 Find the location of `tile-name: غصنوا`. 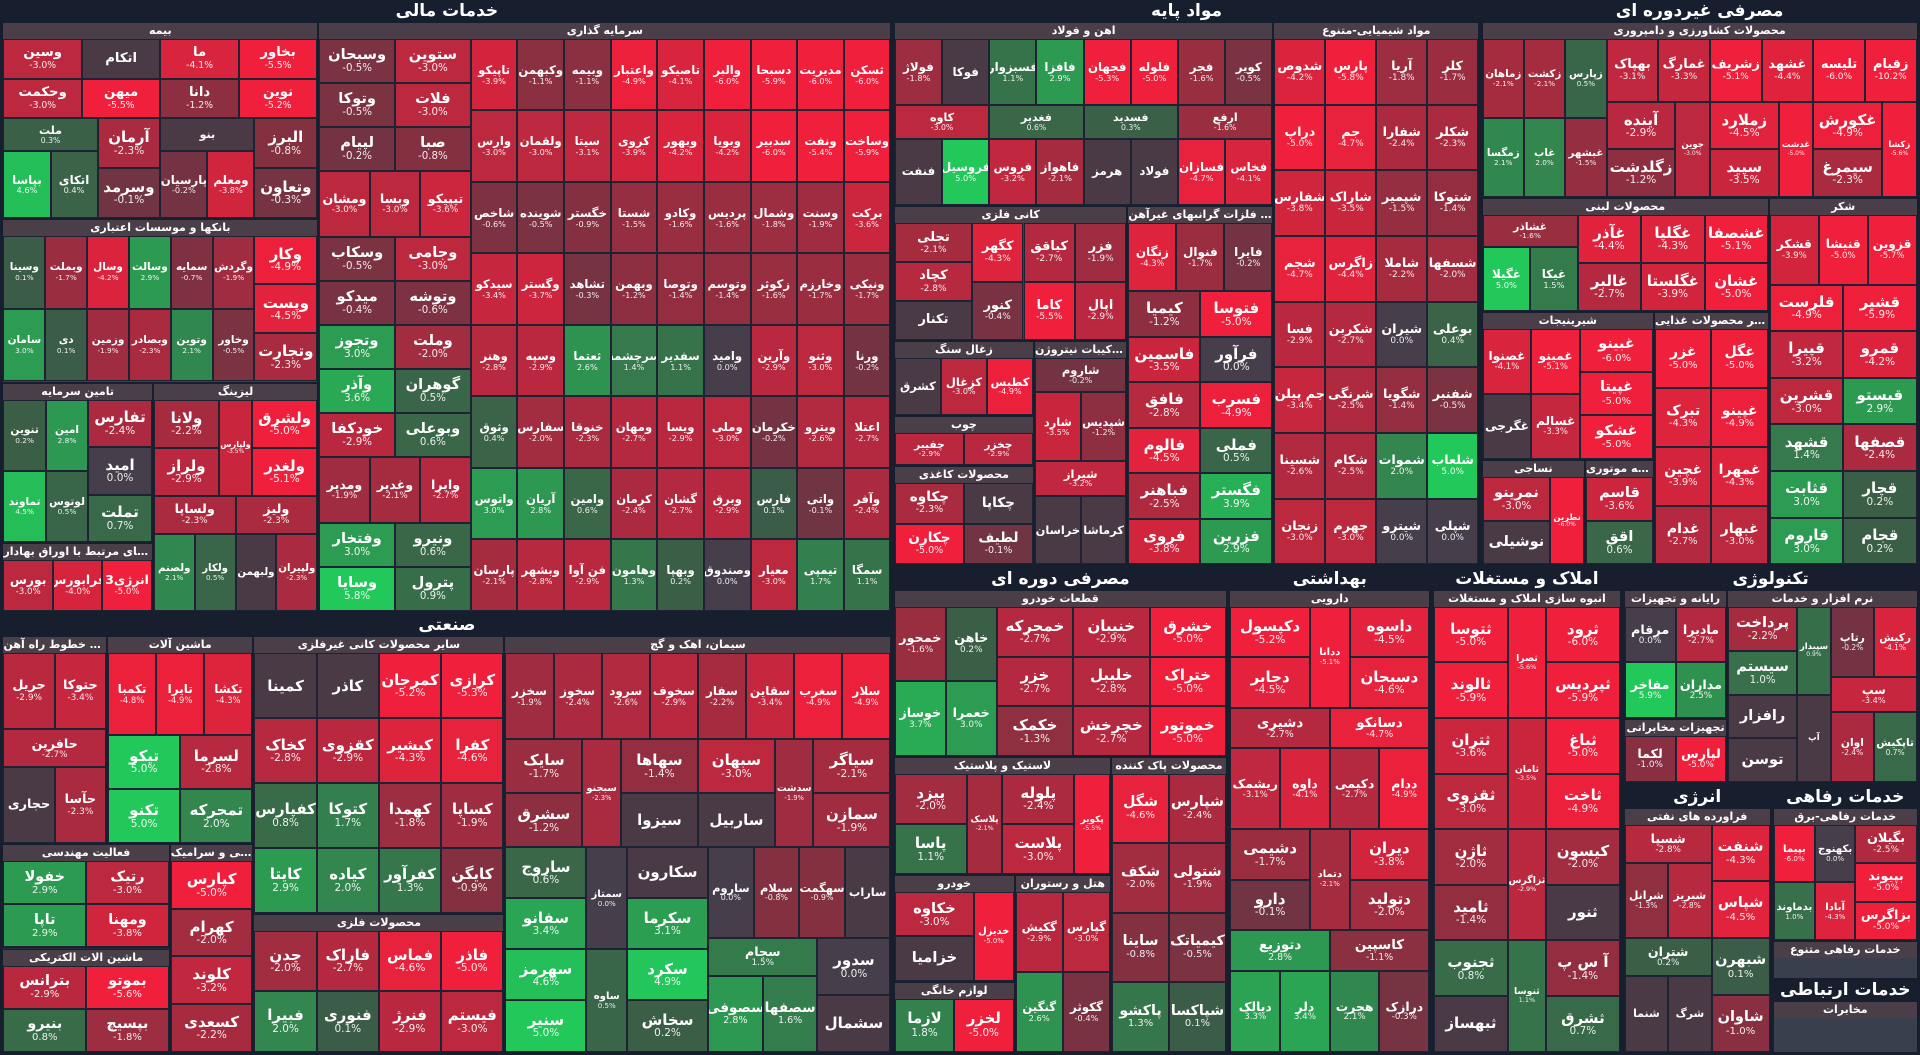

tile-name: غصنوا is located at coordinates (1507, 355).